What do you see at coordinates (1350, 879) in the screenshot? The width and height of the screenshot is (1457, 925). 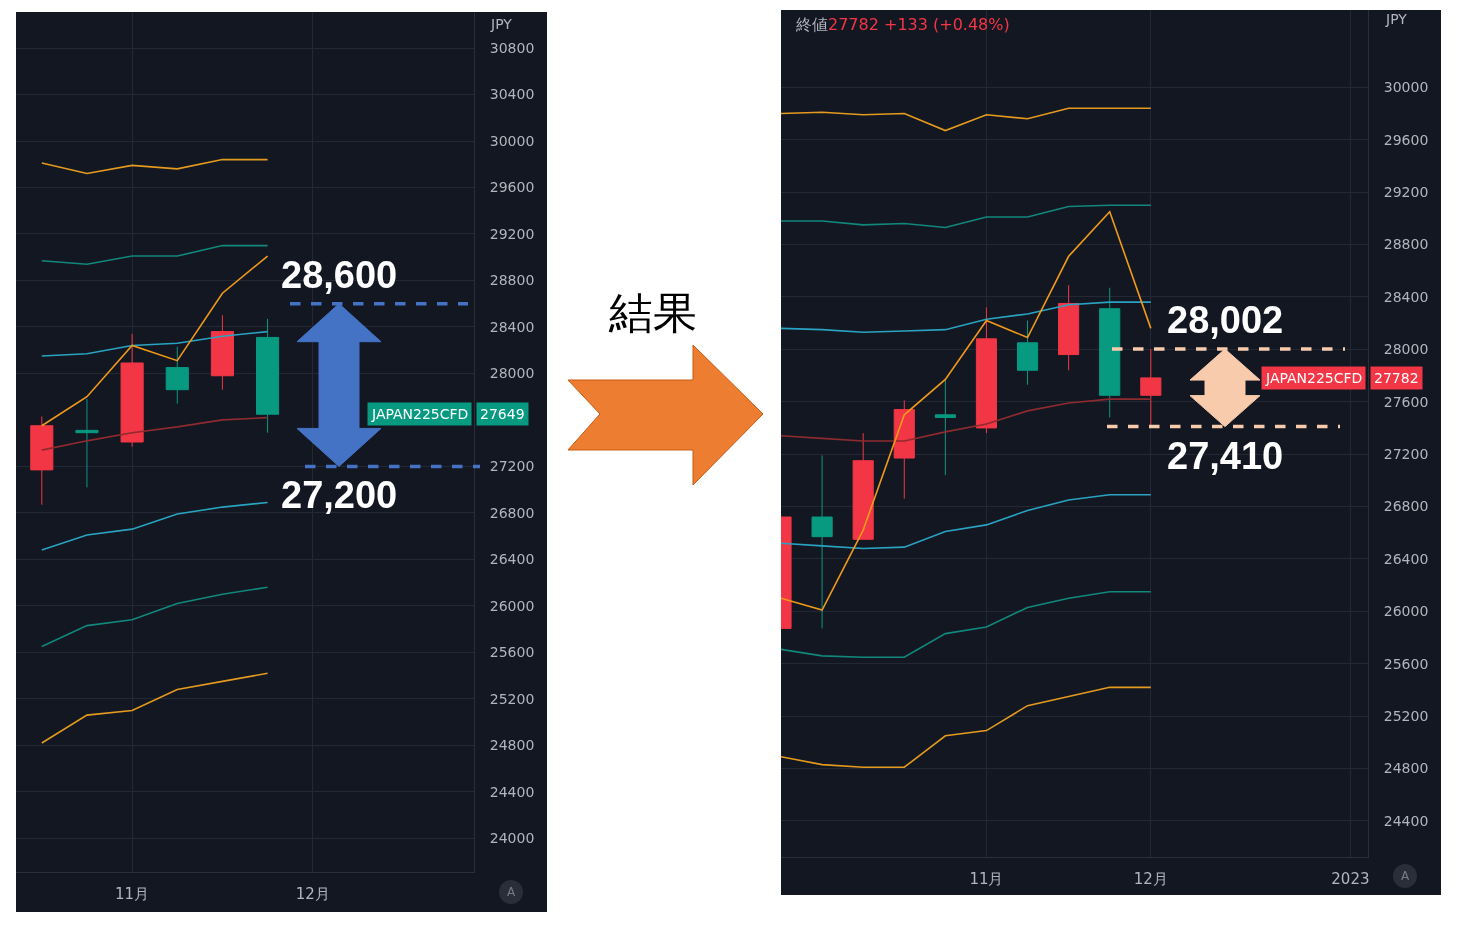 I see `x-tick-label: 2023` at bounding box center [1350, 879].